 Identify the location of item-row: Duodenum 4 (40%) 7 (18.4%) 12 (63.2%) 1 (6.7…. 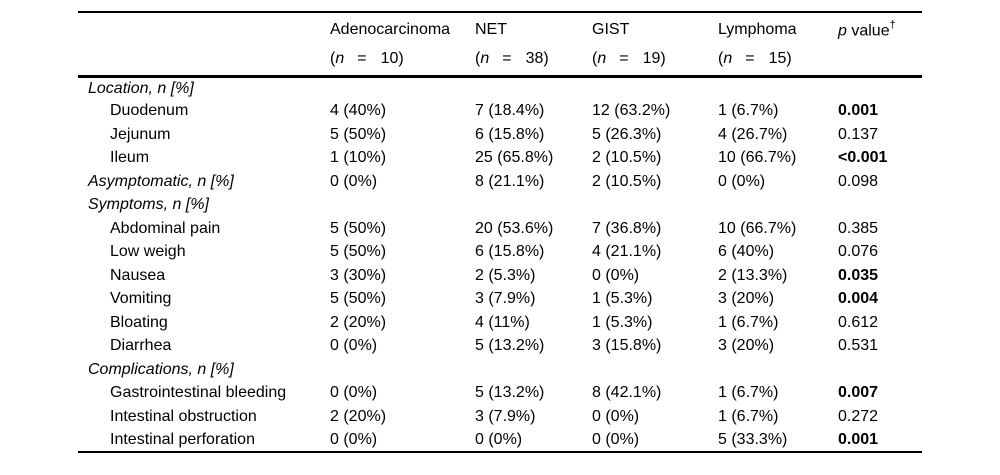
(500, 112).